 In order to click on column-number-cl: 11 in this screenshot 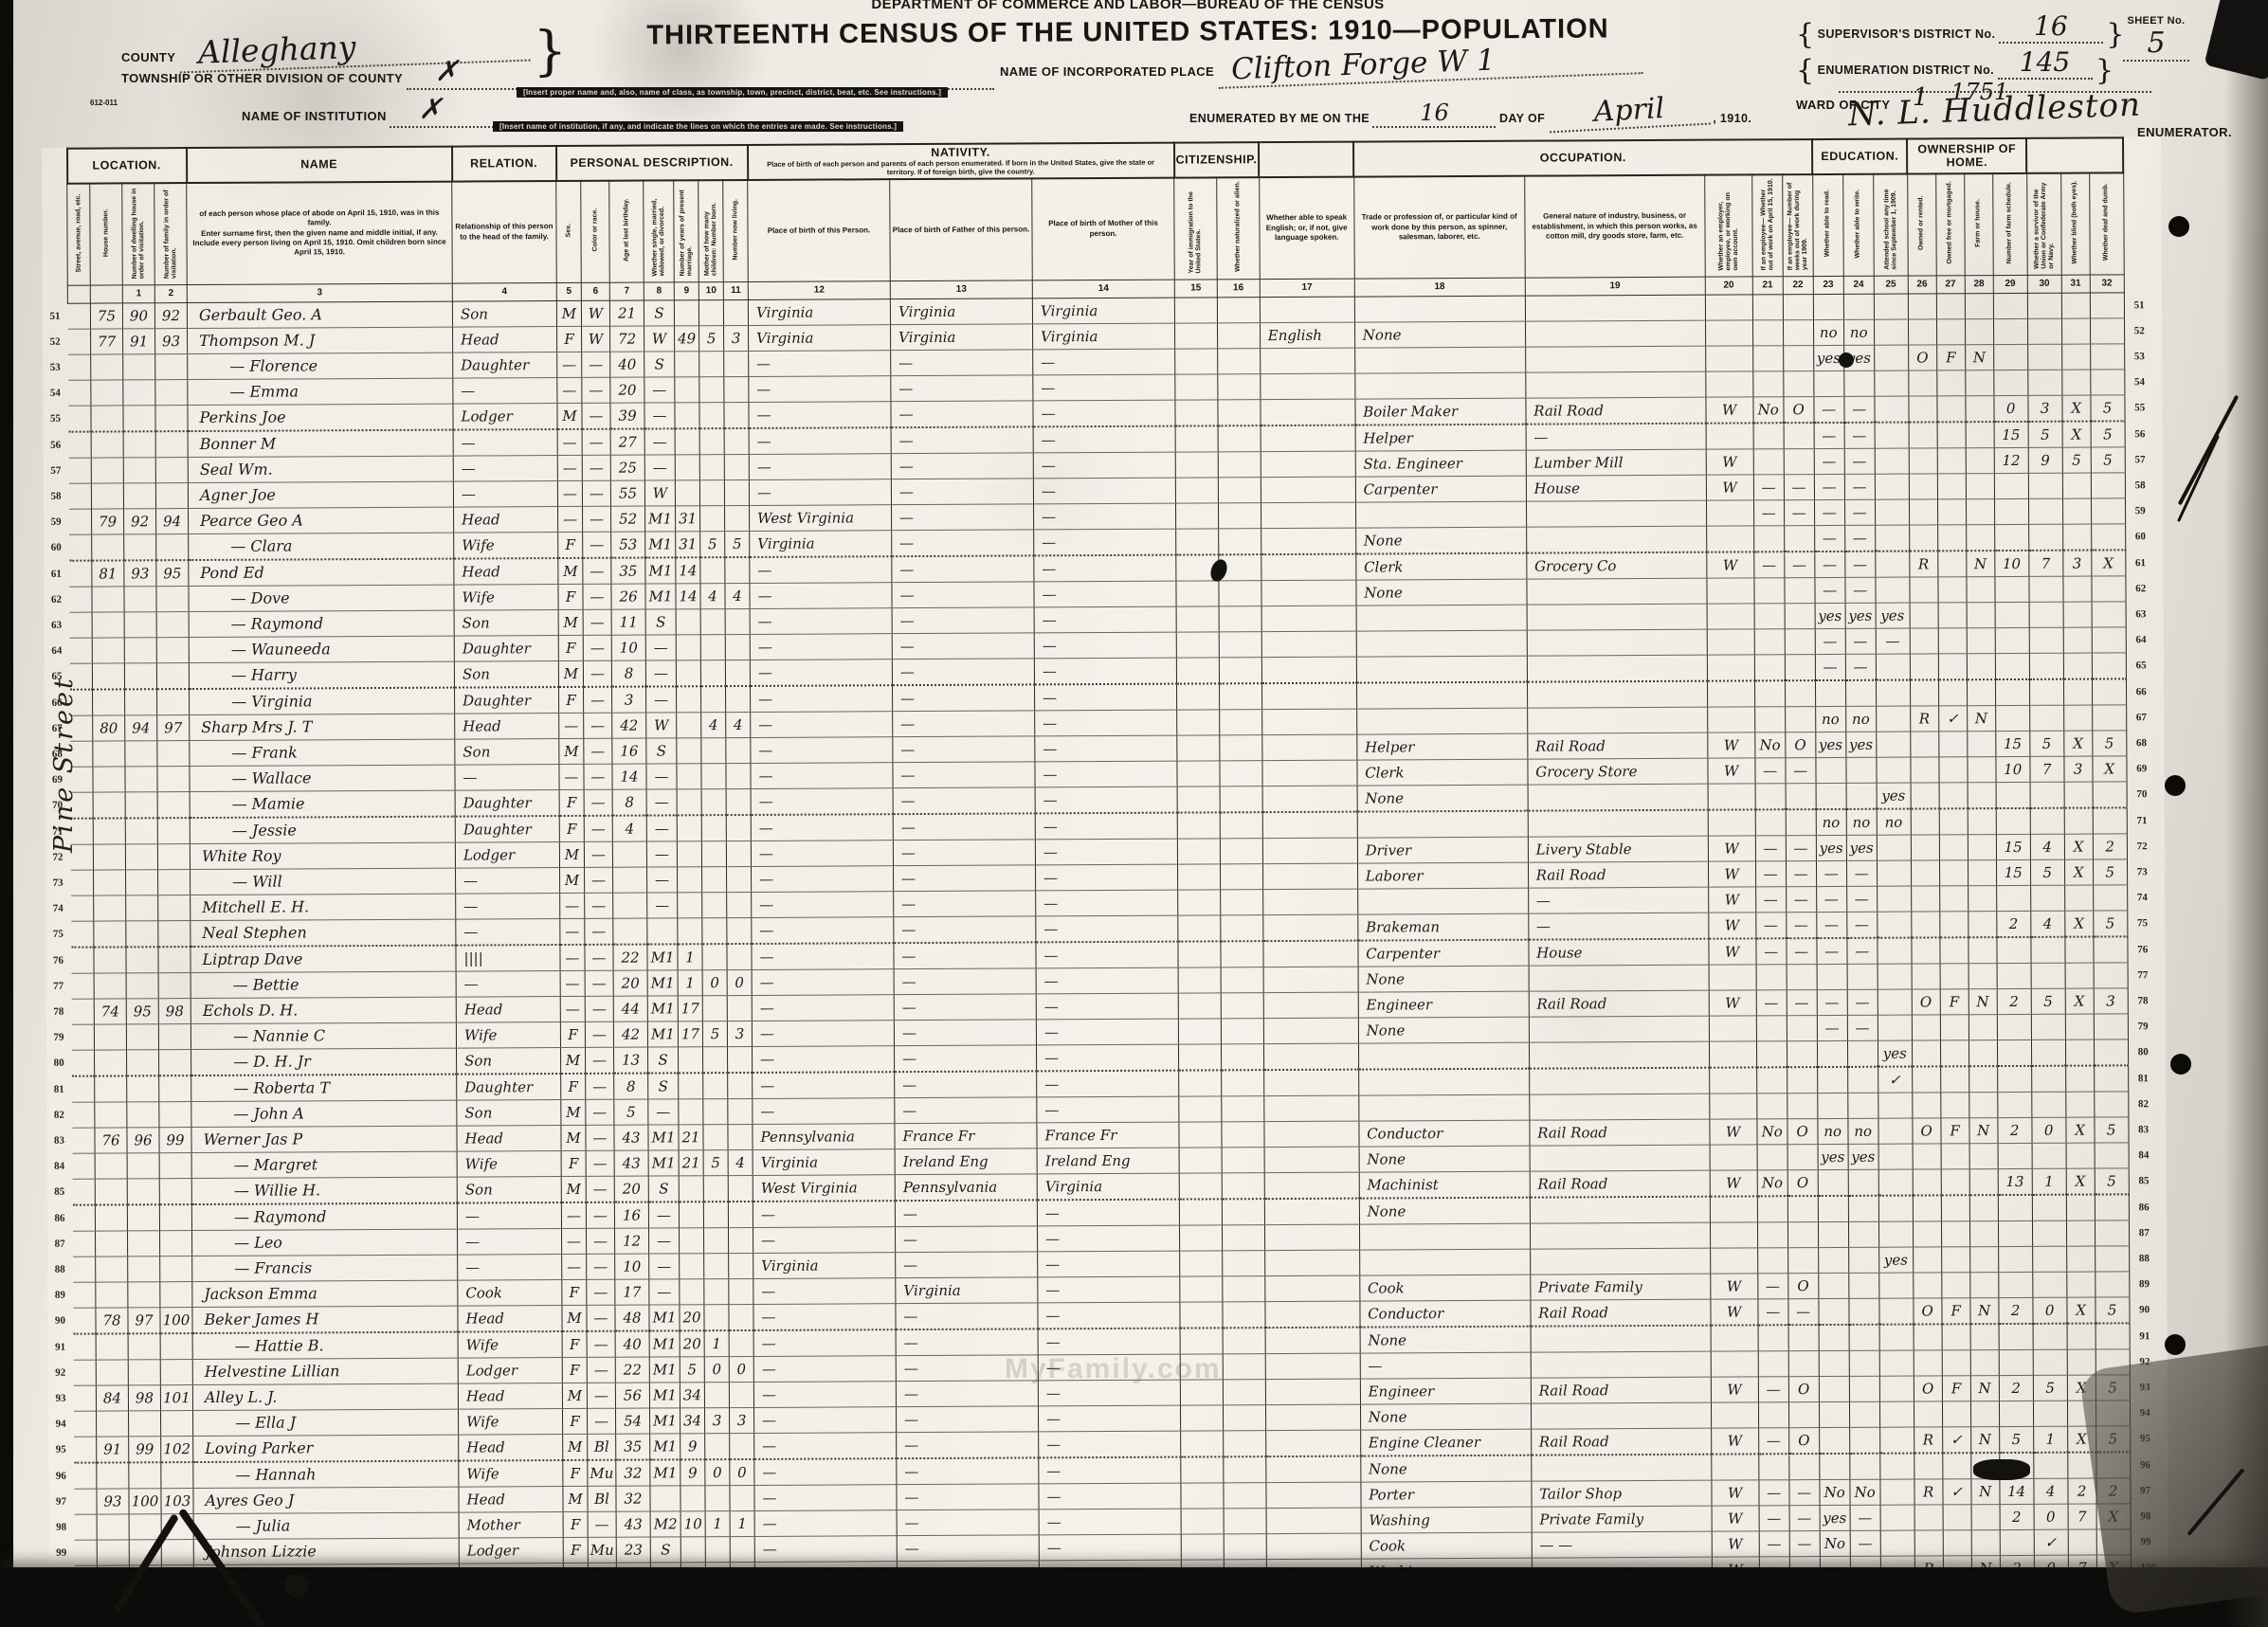, I will do `click(736, 290)`.